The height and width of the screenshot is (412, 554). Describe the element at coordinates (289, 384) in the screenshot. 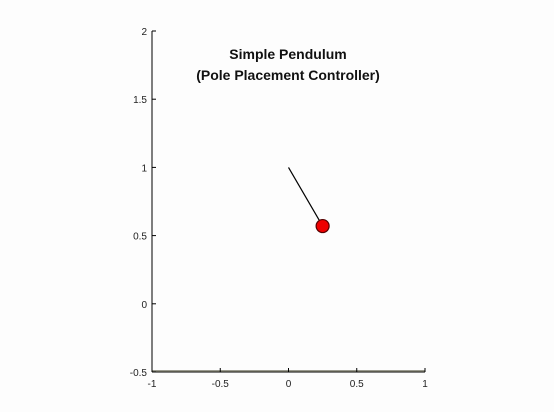

I see `x-tick-label: 0` at that location.